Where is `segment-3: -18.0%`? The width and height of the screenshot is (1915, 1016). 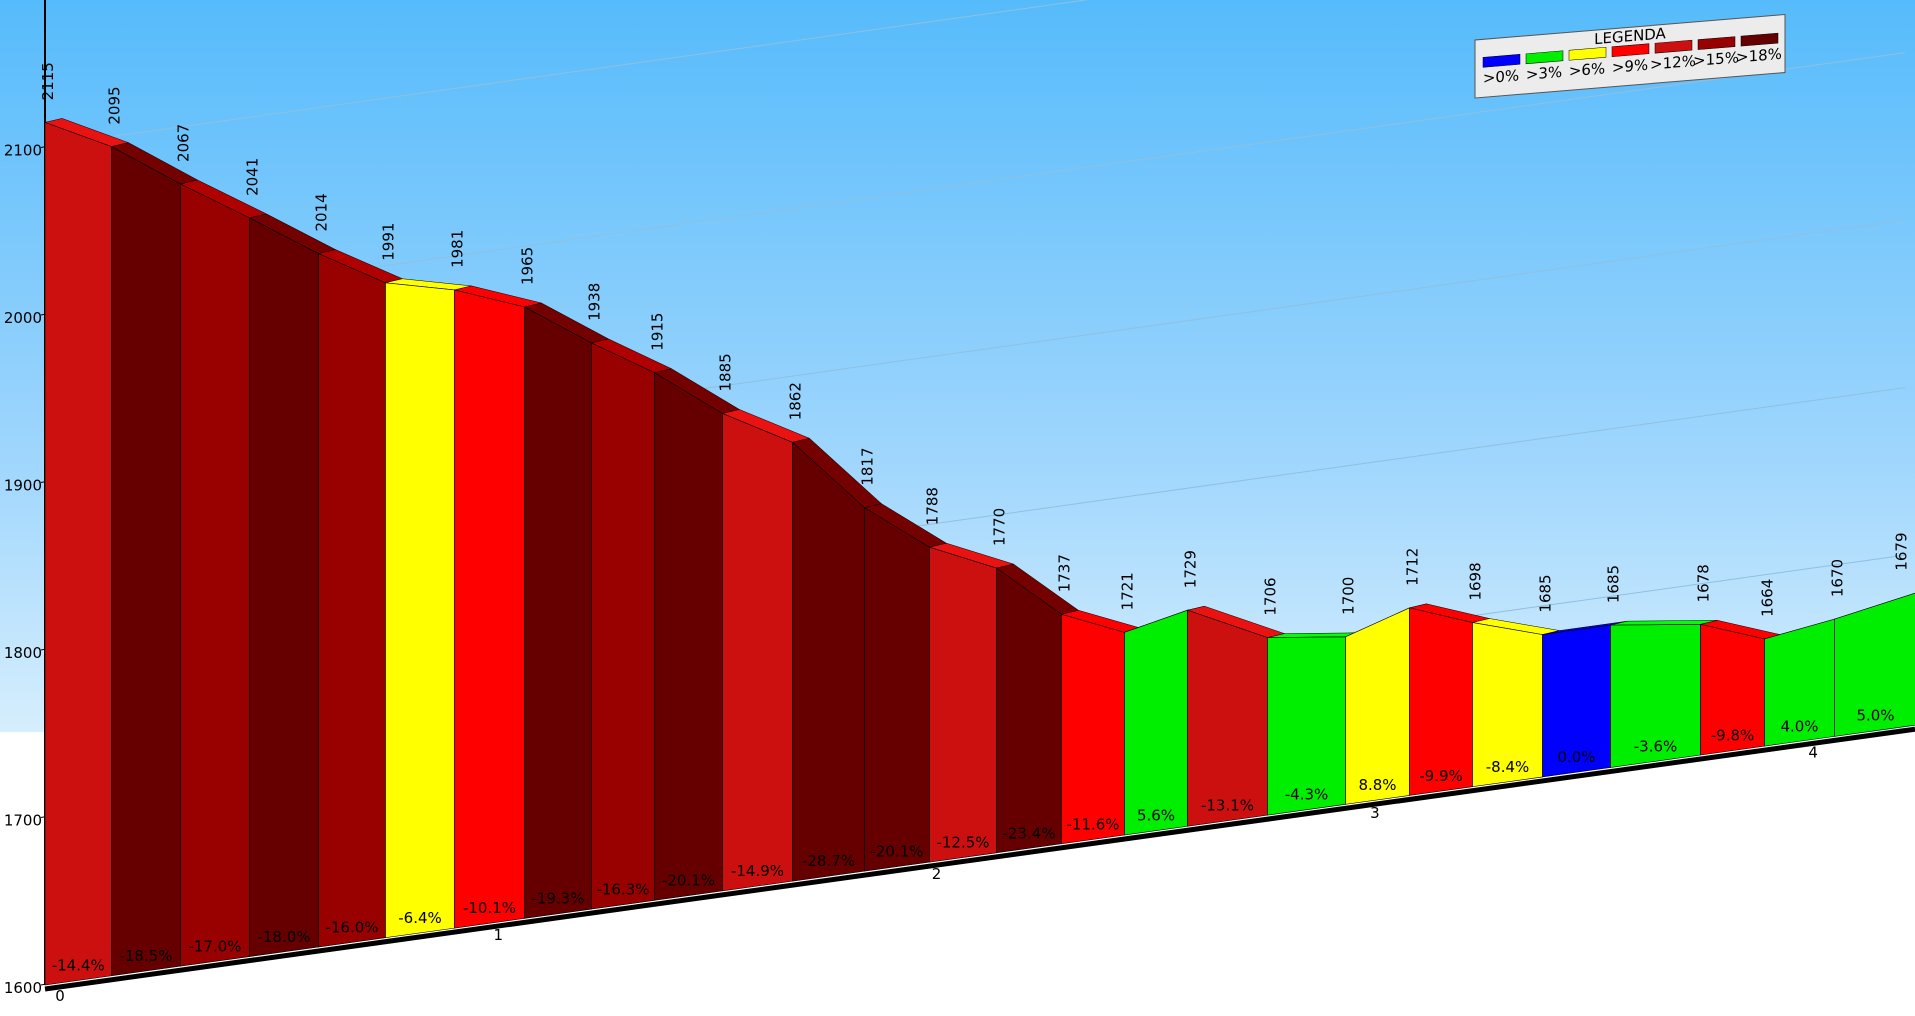
segment-3: -18.0% is located at coordinates (292, 585).